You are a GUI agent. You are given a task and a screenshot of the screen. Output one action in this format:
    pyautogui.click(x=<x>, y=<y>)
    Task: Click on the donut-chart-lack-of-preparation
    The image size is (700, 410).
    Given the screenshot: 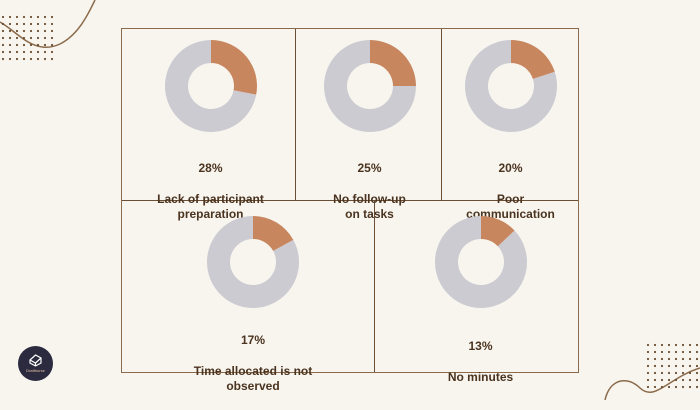 What is the action you would take?
    pyautogui.click(x=210, y=86)
    